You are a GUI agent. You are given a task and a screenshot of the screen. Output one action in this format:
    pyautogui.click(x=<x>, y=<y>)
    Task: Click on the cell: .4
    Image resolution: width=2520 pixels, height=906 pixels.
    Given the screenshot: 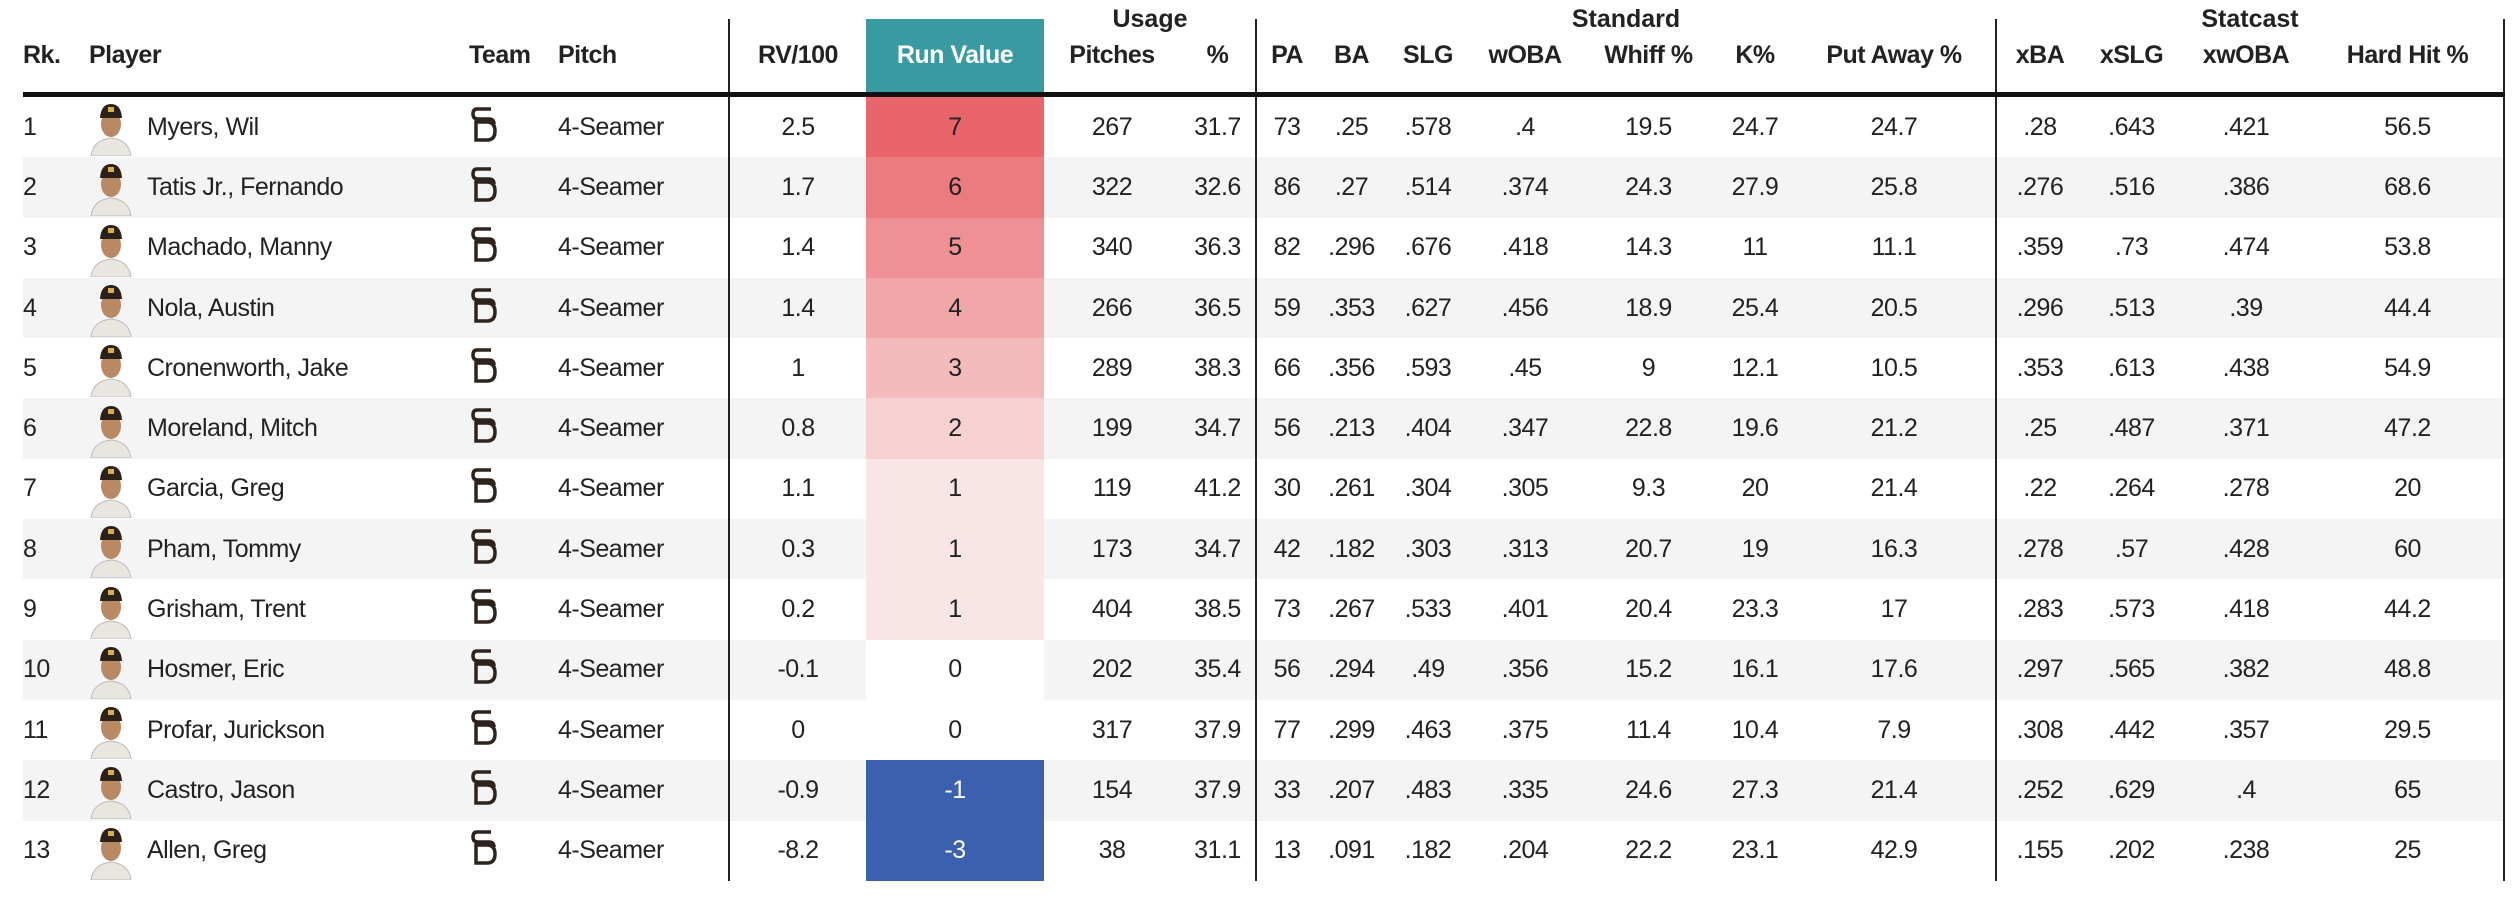 What is the action you would take?
    pyautogui.click(x=2246, y=790)
    